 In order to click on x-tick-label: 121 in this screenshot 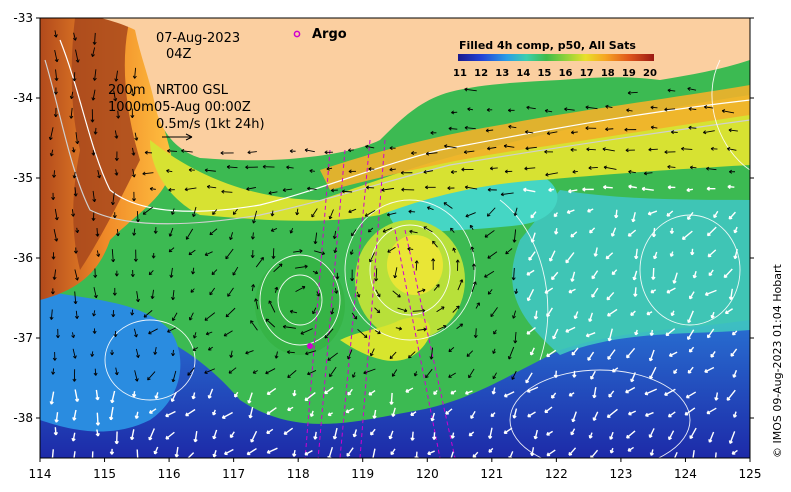, I will do `click(491, 474)`.